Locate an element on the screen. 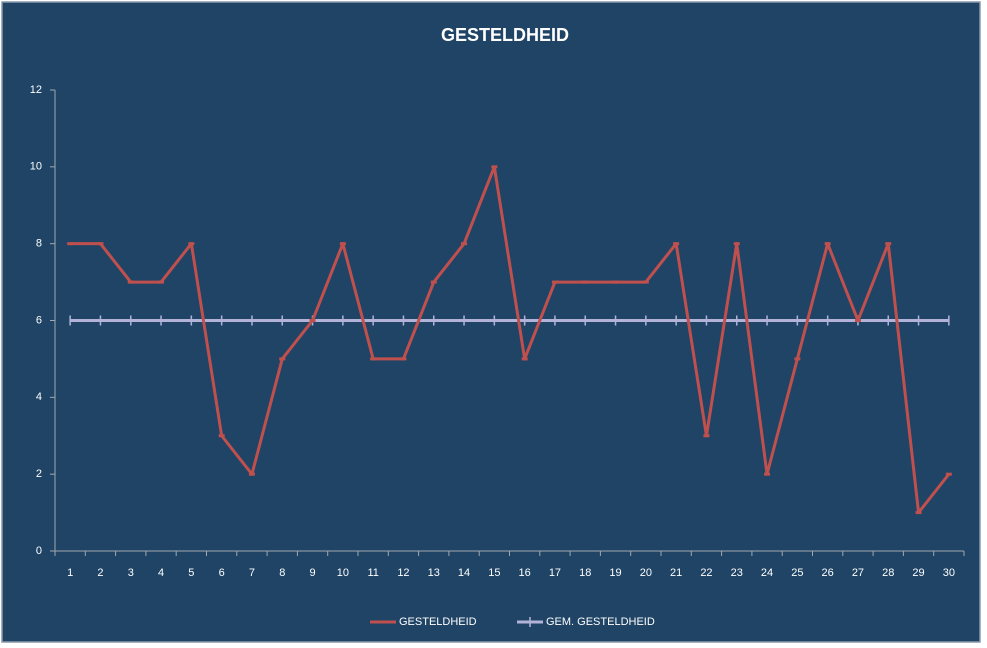  x-tick-label: 7 is located at coordinates (252, 573).